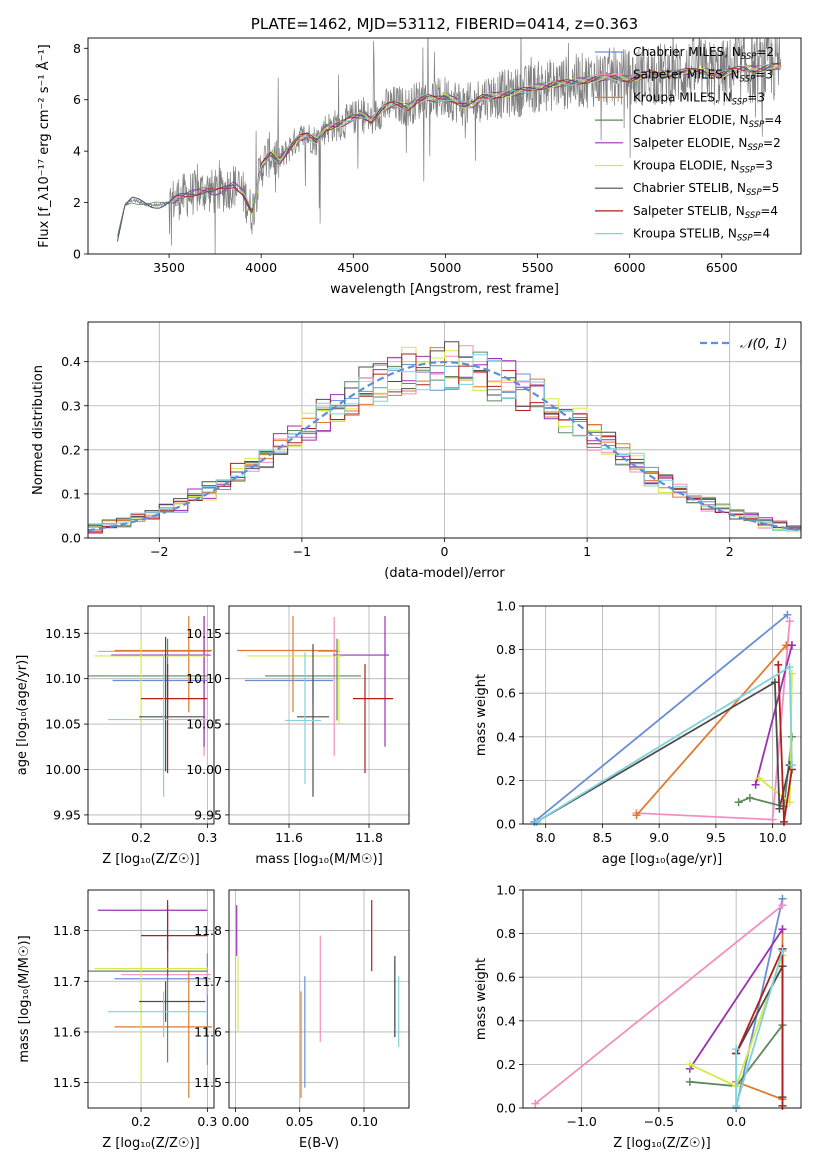 This screenshot has height=1170, width=819. What do you see at coordinates (703, 76) in the screenshot?
I see `legend-entry: Salpeter MILES, NSSP=3` at bounding box center [703, 76].